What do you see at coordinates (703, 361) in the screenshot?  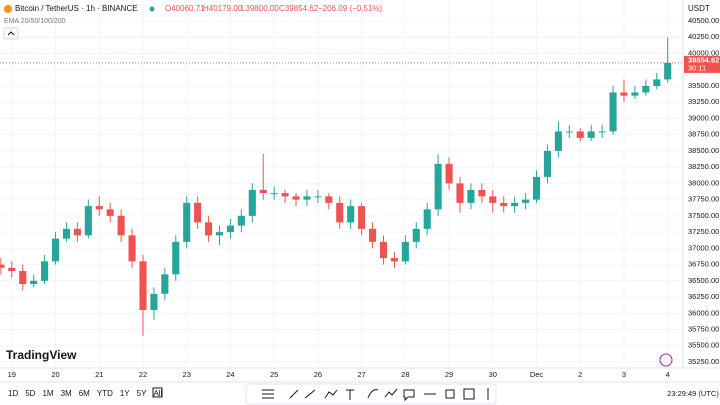 I see `y-tick-label: 35250.00` at bounding box center [703, 361].